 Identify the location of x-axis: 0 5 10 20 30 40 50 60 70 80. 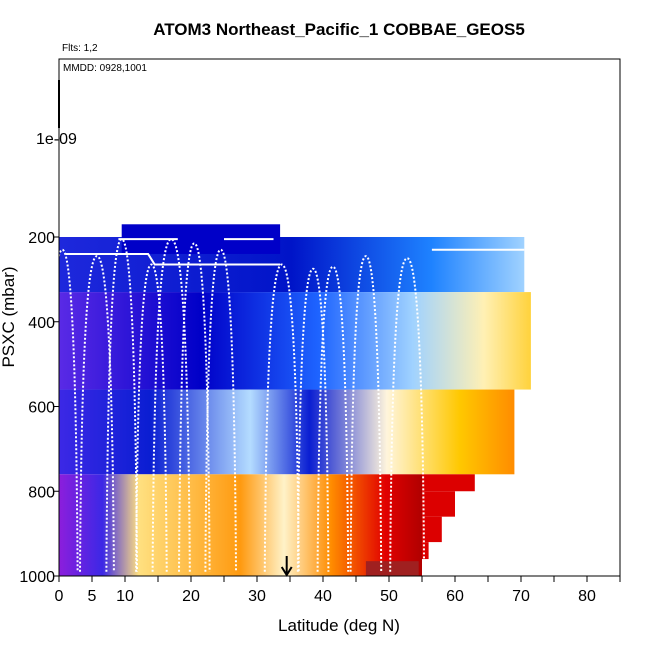
(338, 590).